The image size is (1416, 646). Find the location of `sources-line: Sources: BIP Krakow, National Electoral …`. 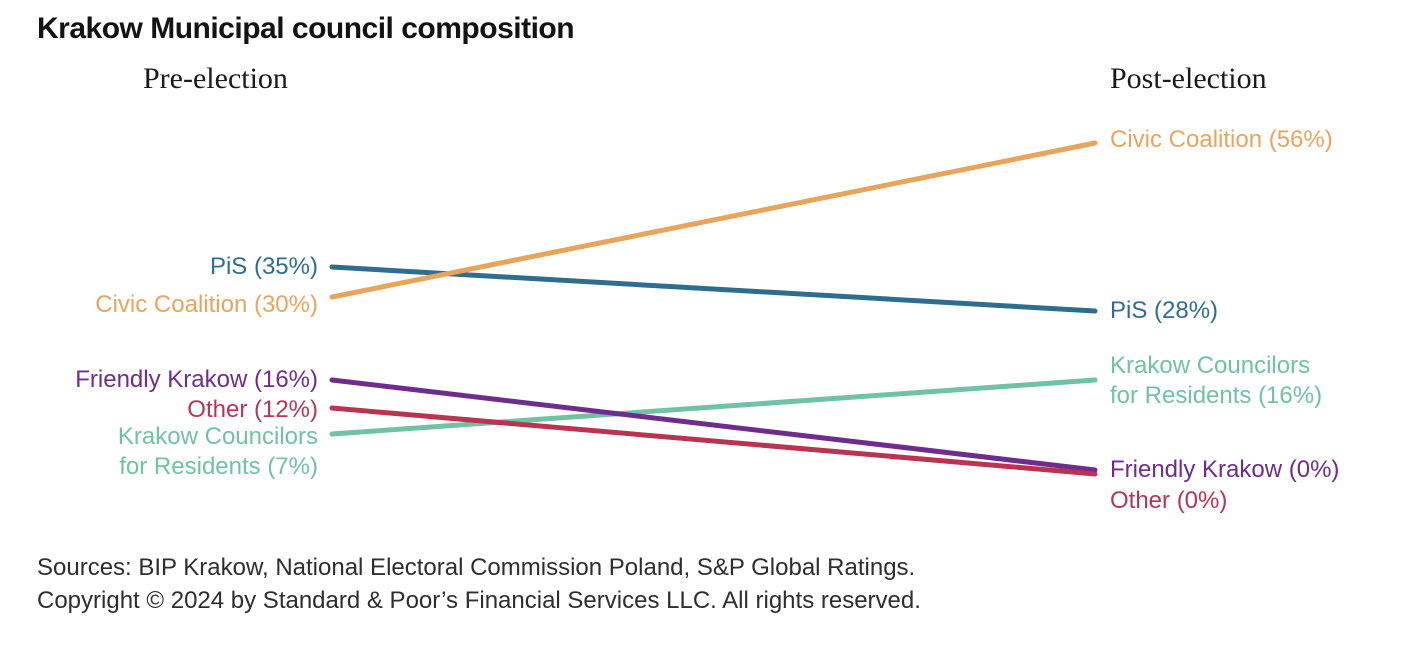

sources-line: Sources: BIP Krakow, National Electoral … is located at coordinates (476, 567).